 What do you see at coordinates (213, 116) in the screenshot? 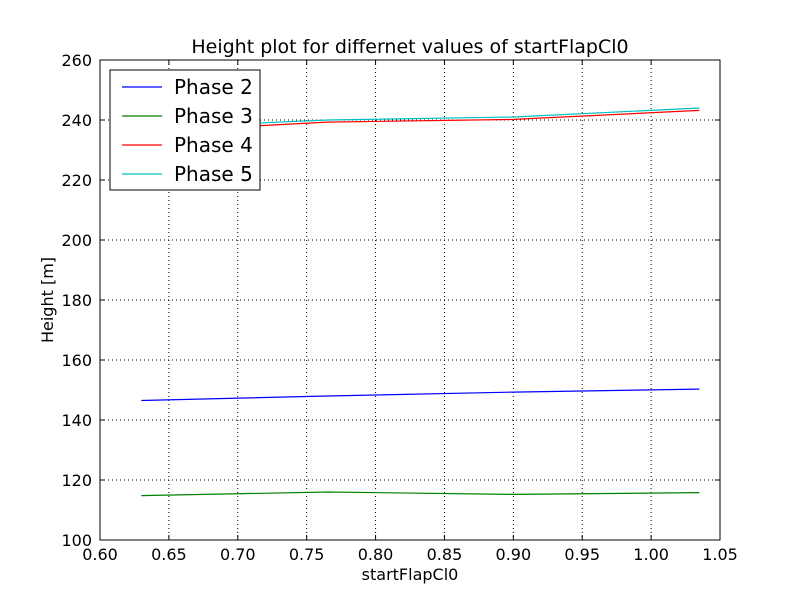
I see `legend-label: Phase 3` at bounding box center [213, 116].